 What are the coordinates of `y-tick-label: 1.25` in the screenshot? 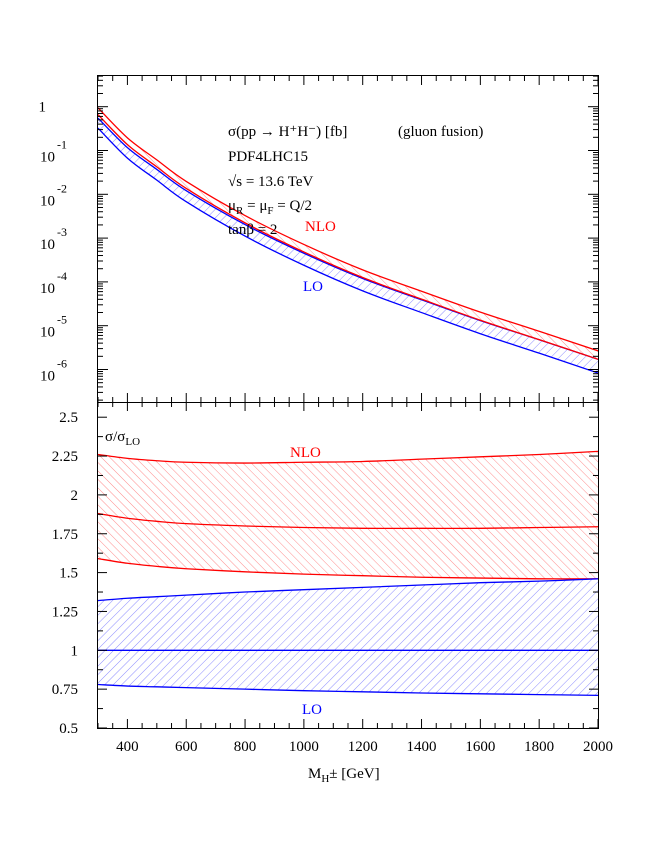 It's located at (65, 612).